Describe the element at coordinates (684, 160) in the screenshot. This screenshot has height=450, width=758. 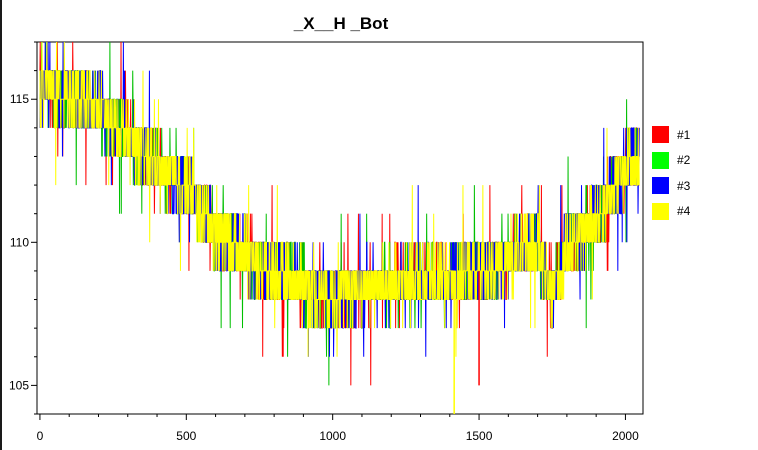
I see `legend-label: #2` at that location.